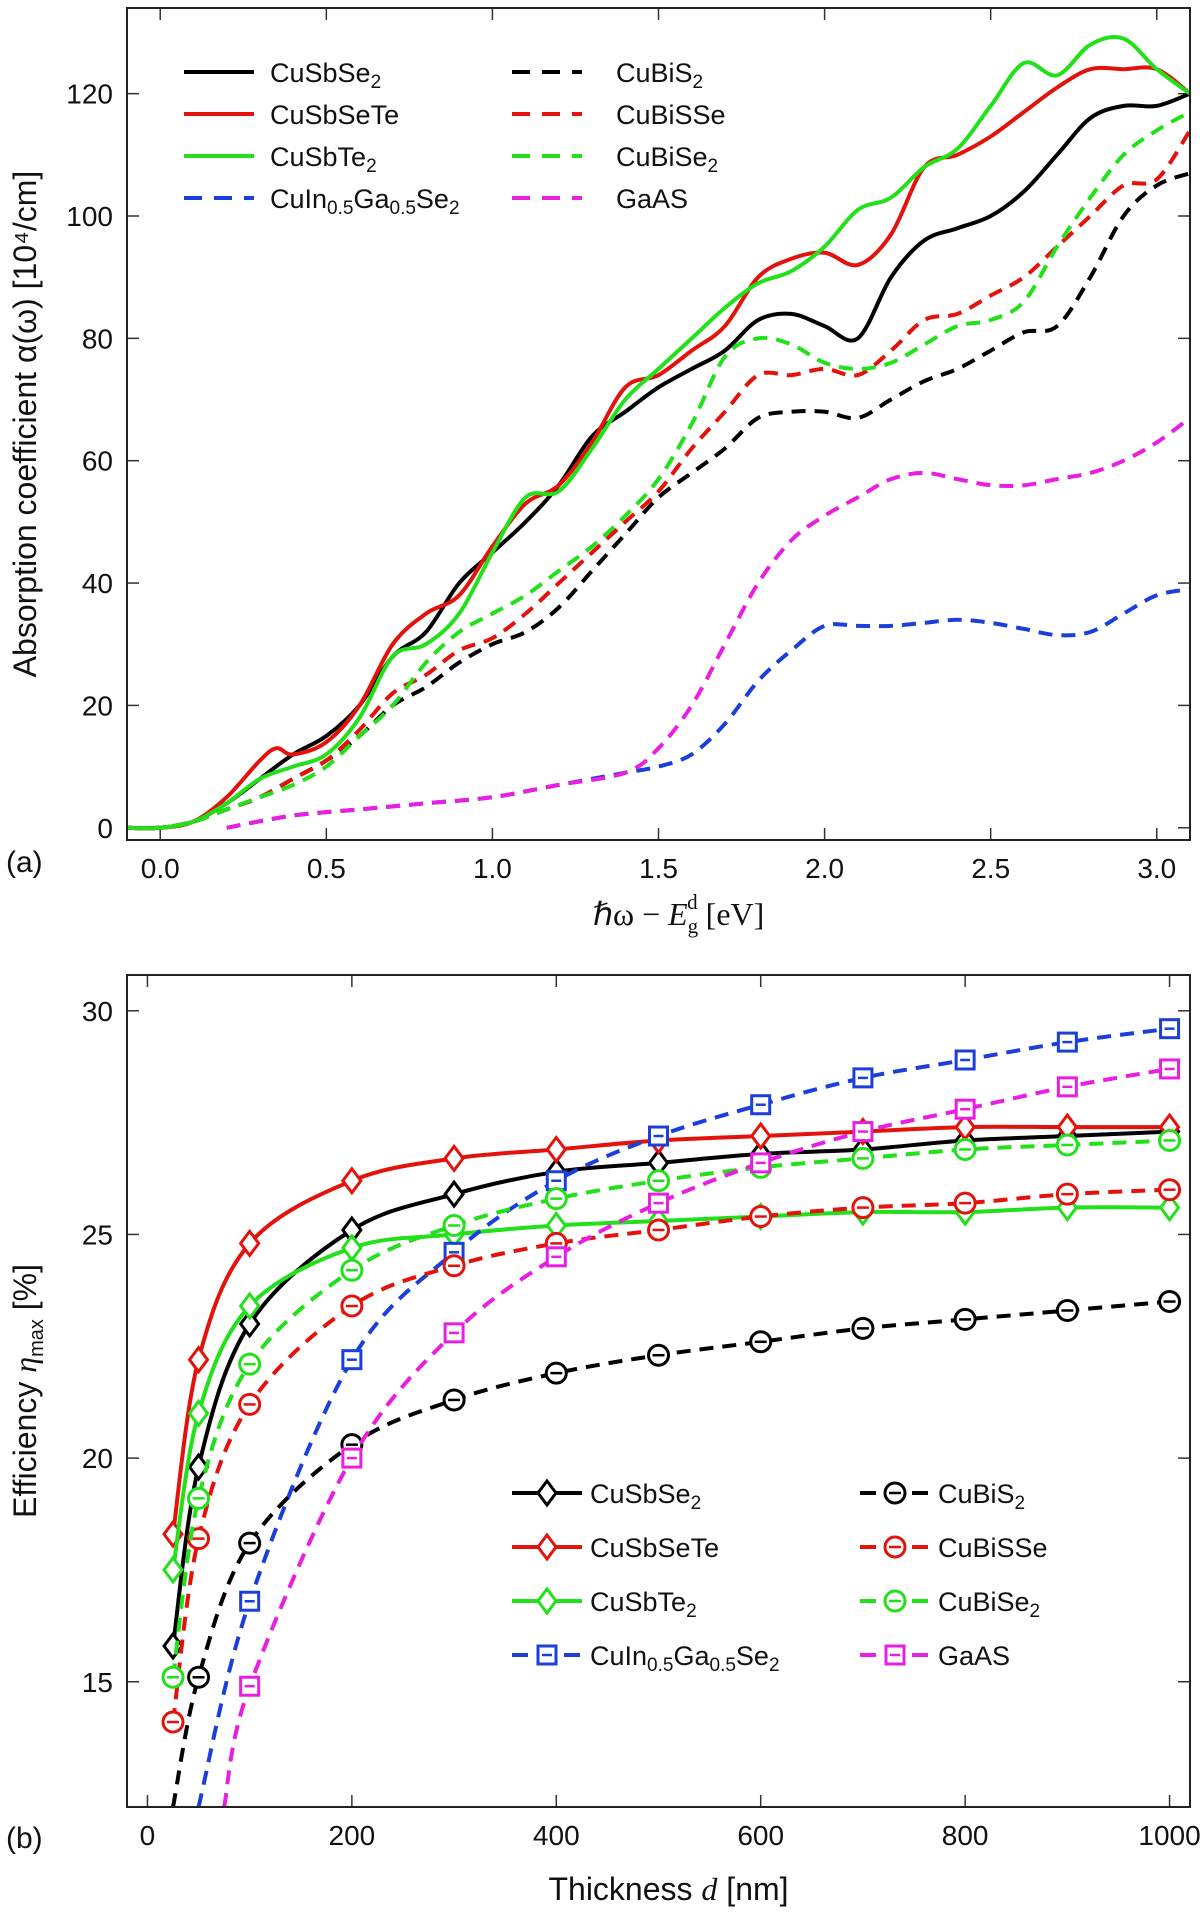 The image size is (1200, 1918). I want to click on panel-label-a: (a), so click(24, 862).